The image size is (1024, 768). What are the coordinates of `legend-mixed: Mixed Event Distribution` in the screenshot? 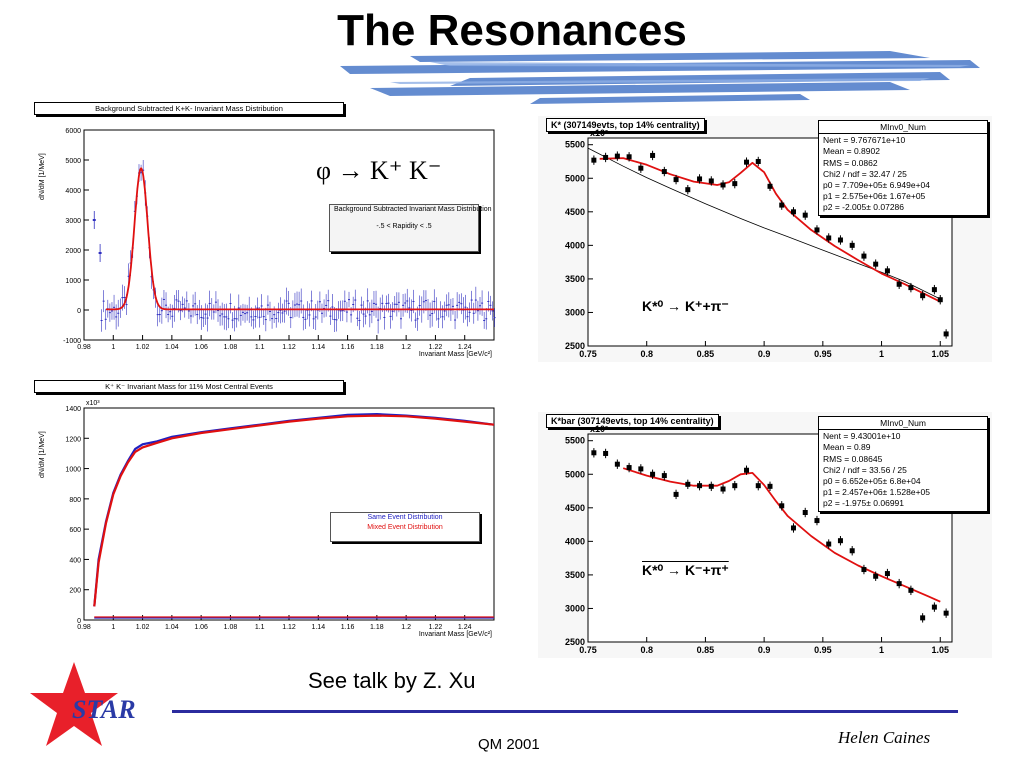 It's located at (405, 527).